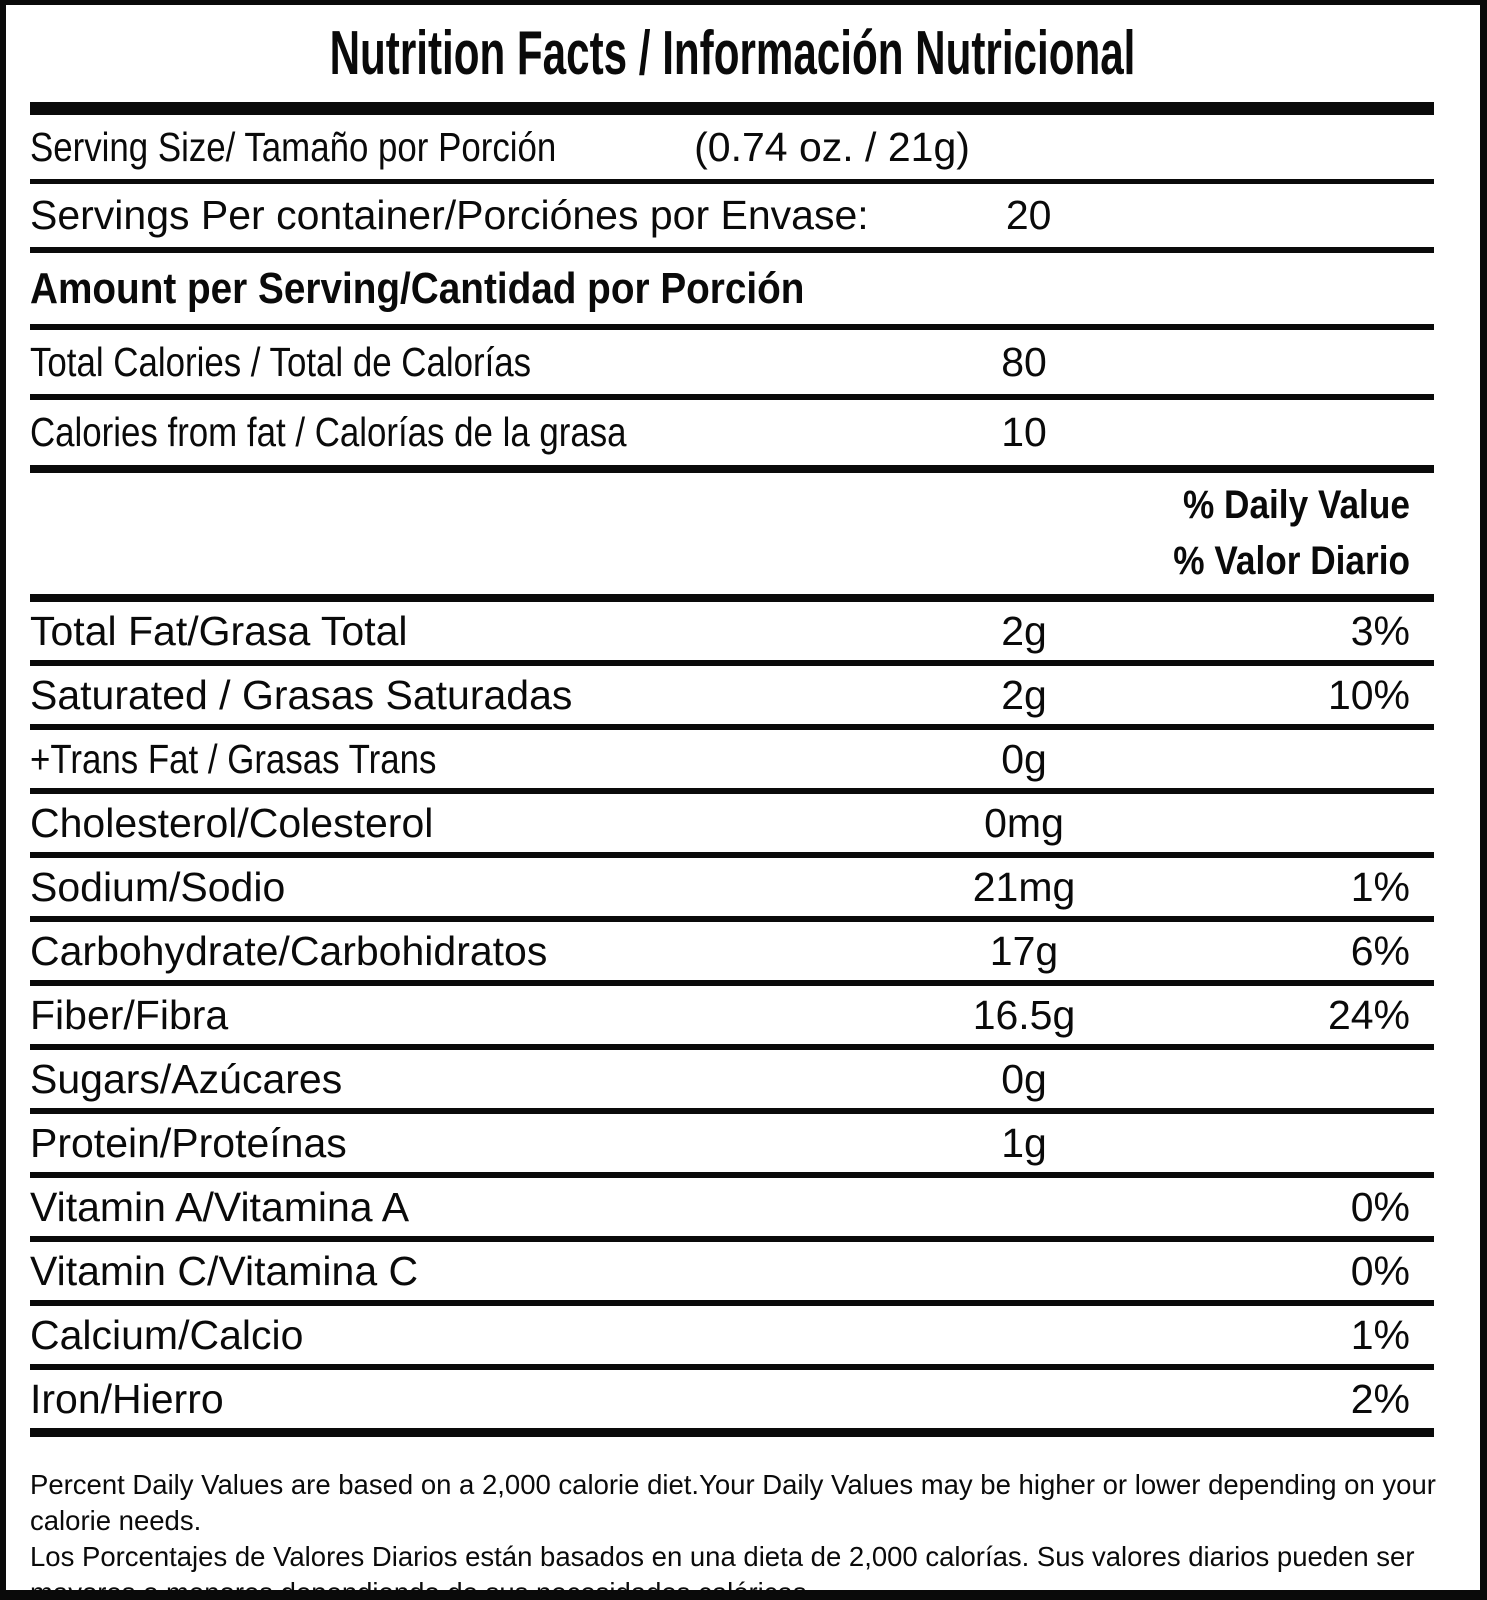 The height and width of the screenshot is (1600, 1487). What do you see at coordinates (732, 1210) in the screenshot?
I see `table-row-vitamin-a: Vitamin A/Vitamina A 0%` at bounding box center [732, 1210].